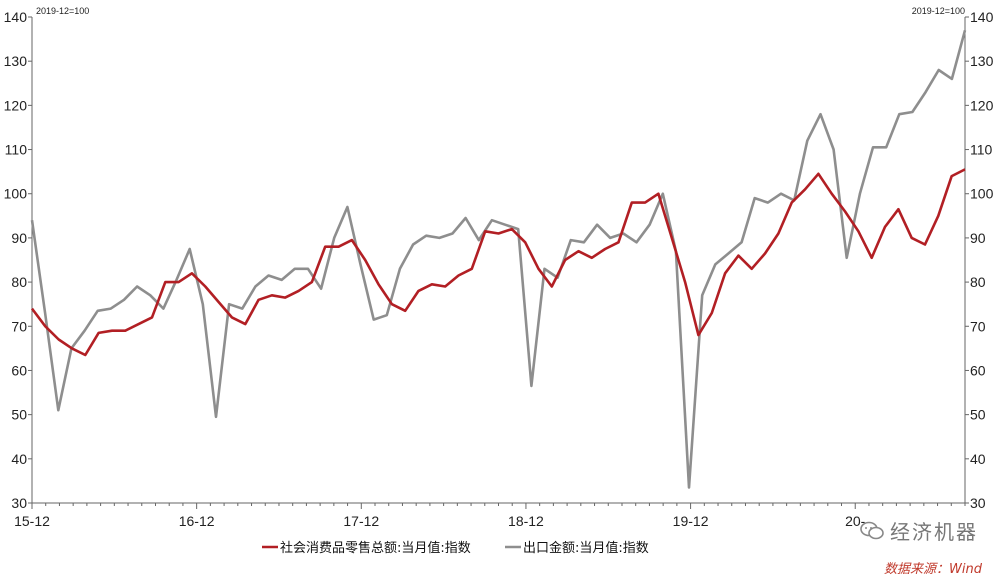 The width and height of the screenshot is (1000, 577). What do you see at coordinates (32, 521) in the screenshot?
I see `x-tick-label: 15-12` at bounding box center [32, 521].